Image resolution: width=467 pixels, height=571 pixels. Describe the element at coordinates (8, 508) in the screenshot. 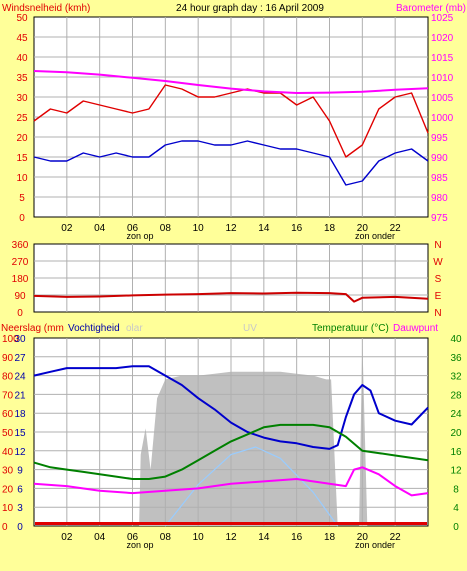

I see `rain-tick: 10` at that location.